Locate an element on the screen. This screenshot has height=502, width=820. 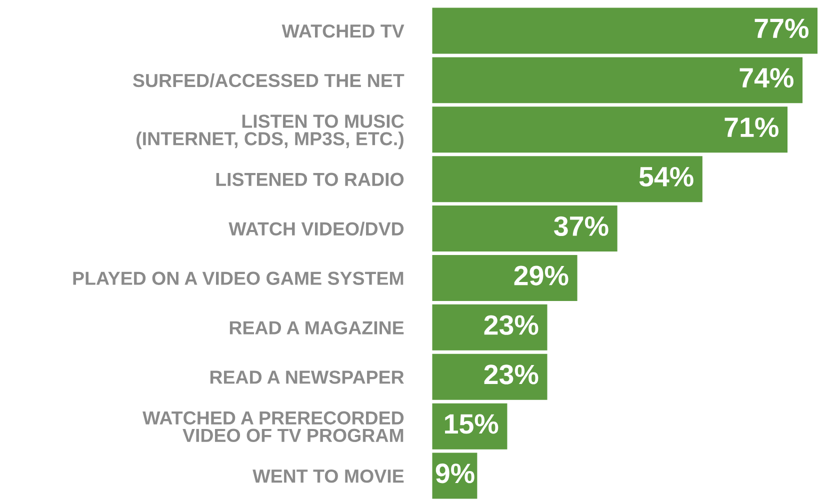
data-label: 15% is located at coordinates (471, 424).